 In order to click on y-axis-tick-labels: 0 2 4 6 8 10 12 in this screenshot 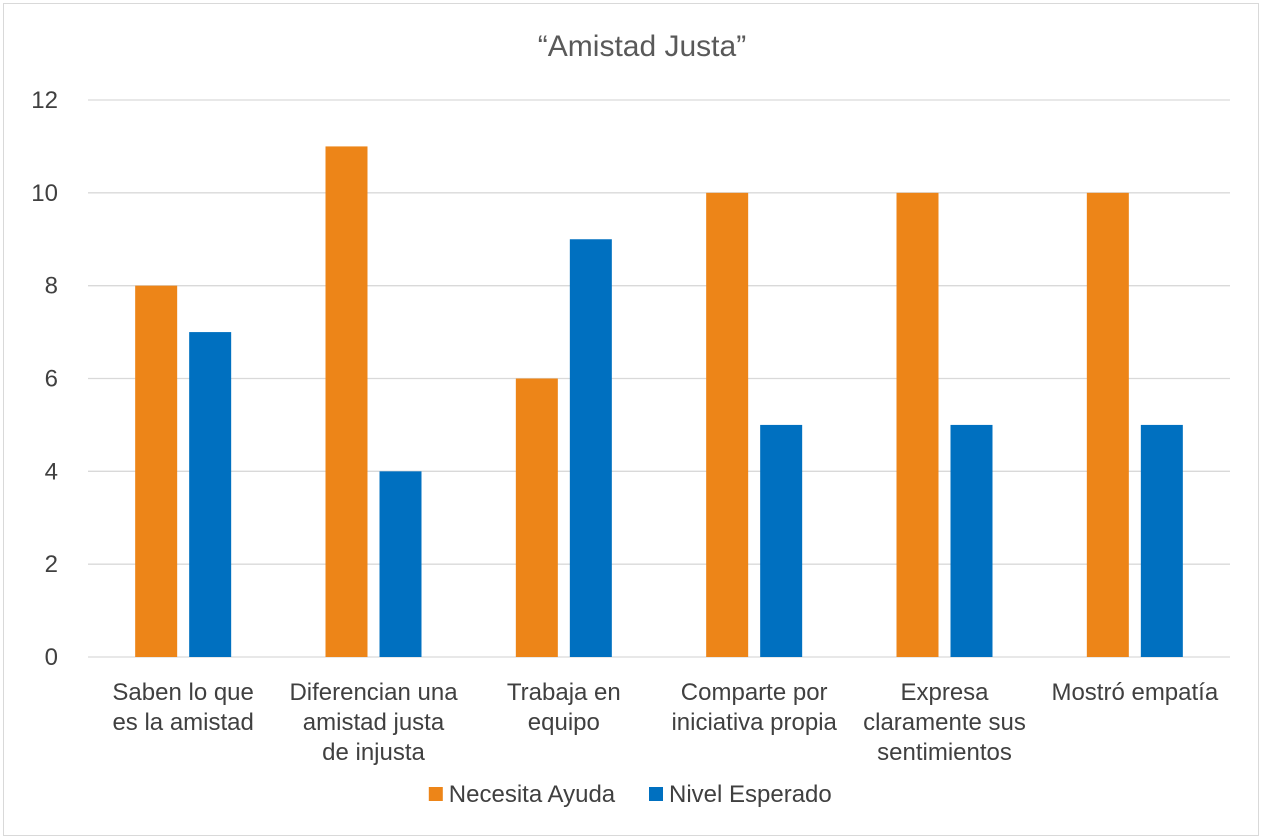, I will do `click(44, 379)`.